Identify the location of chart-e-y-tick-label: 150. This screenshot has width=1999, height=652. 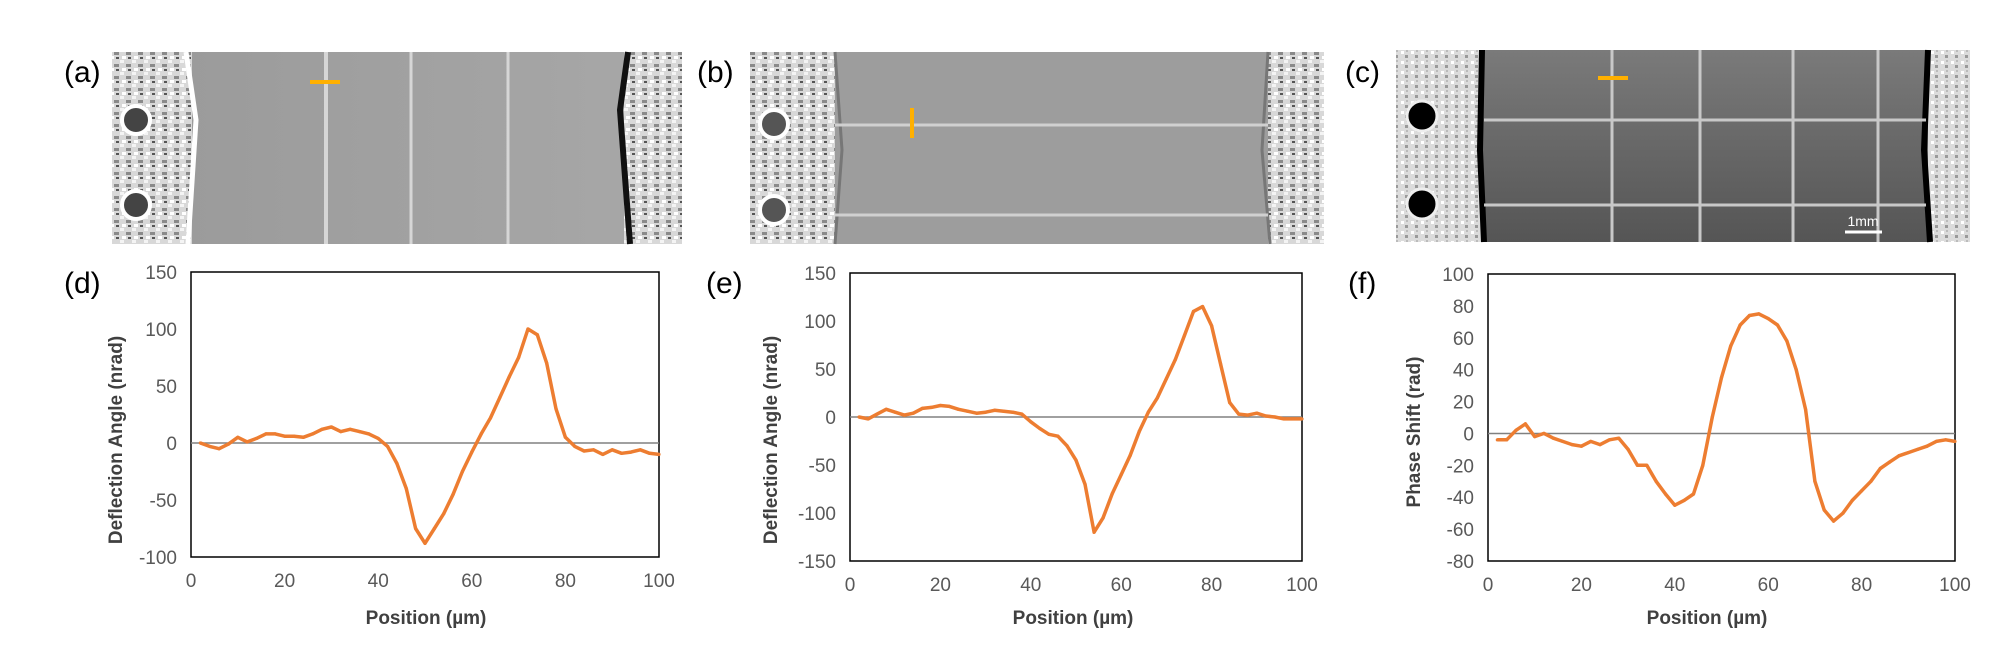
(820, 274).